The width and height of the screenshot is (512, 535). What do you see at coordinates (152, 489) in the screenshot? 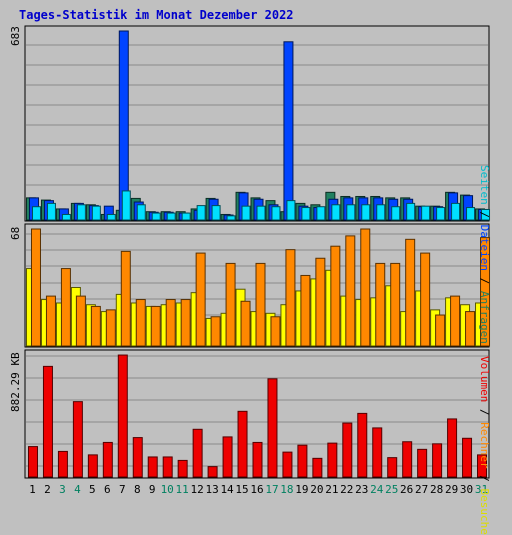
I see `day-label-9: 9` at bounding box center [152, 489].